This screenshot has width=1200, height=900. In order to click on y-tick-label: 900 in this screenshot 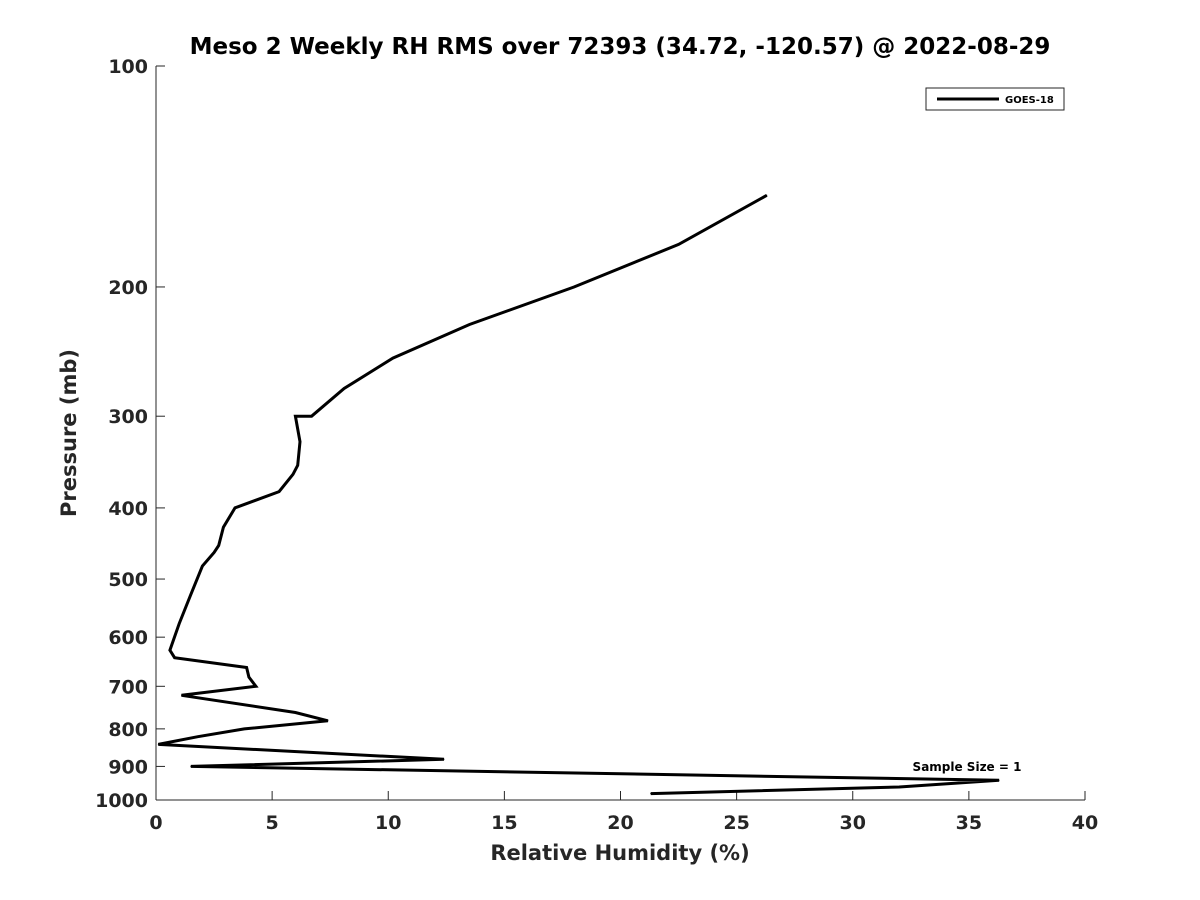, I will do `click(128, 767)`.